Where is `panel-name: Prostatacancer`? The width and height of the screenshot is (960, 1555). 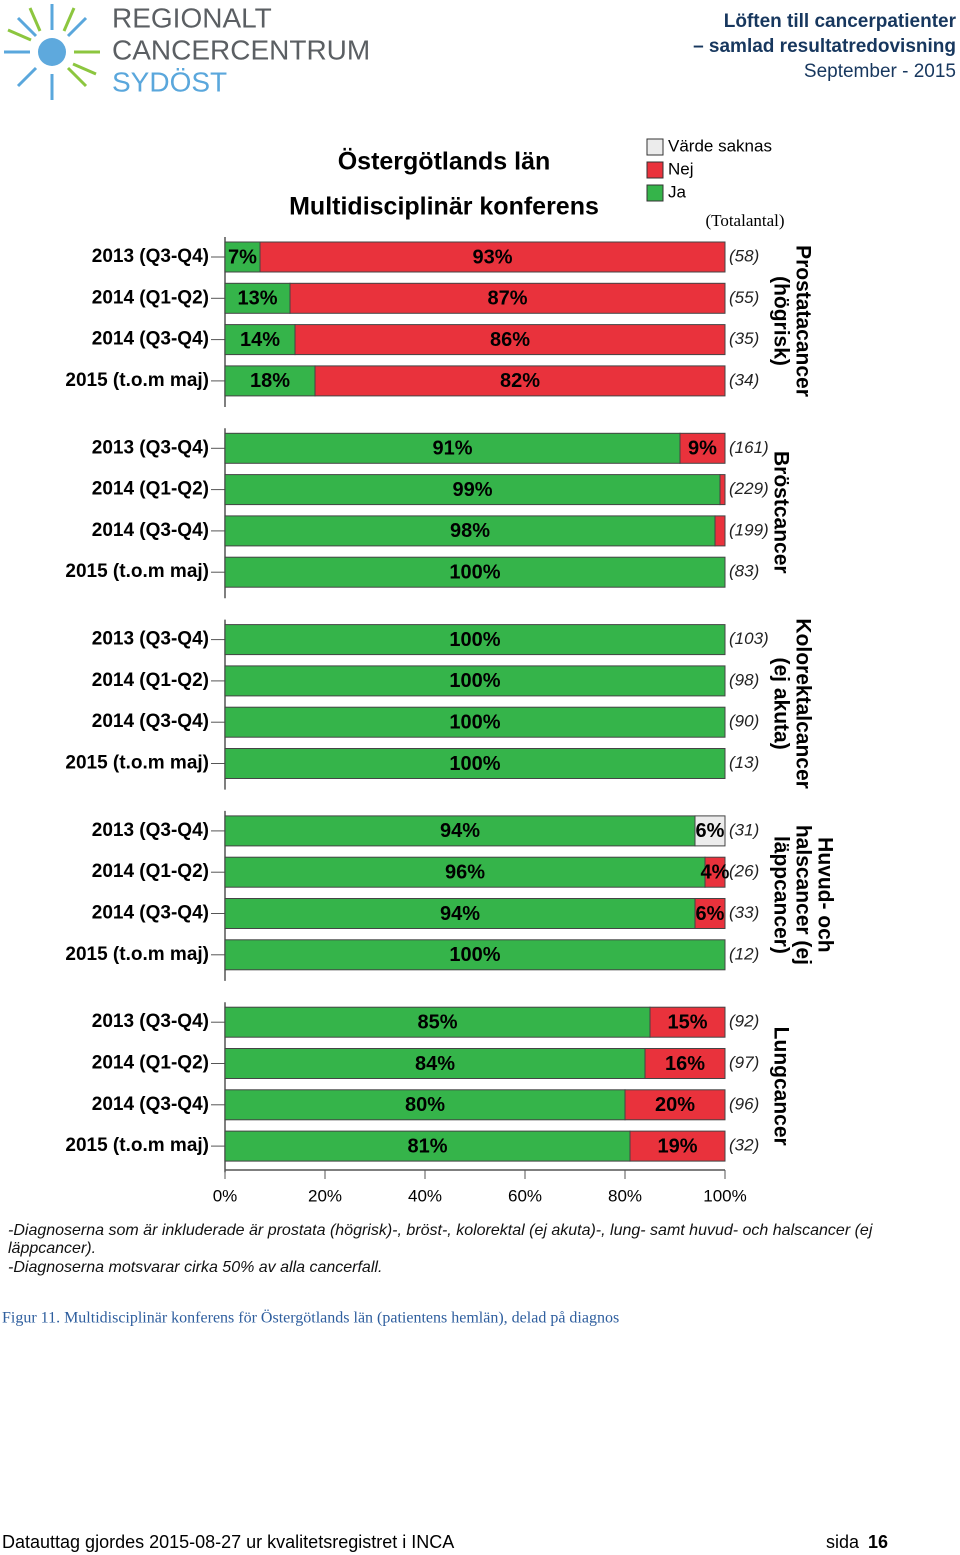 panel-name: Prostatacancer is located at coordinates (802, 321).